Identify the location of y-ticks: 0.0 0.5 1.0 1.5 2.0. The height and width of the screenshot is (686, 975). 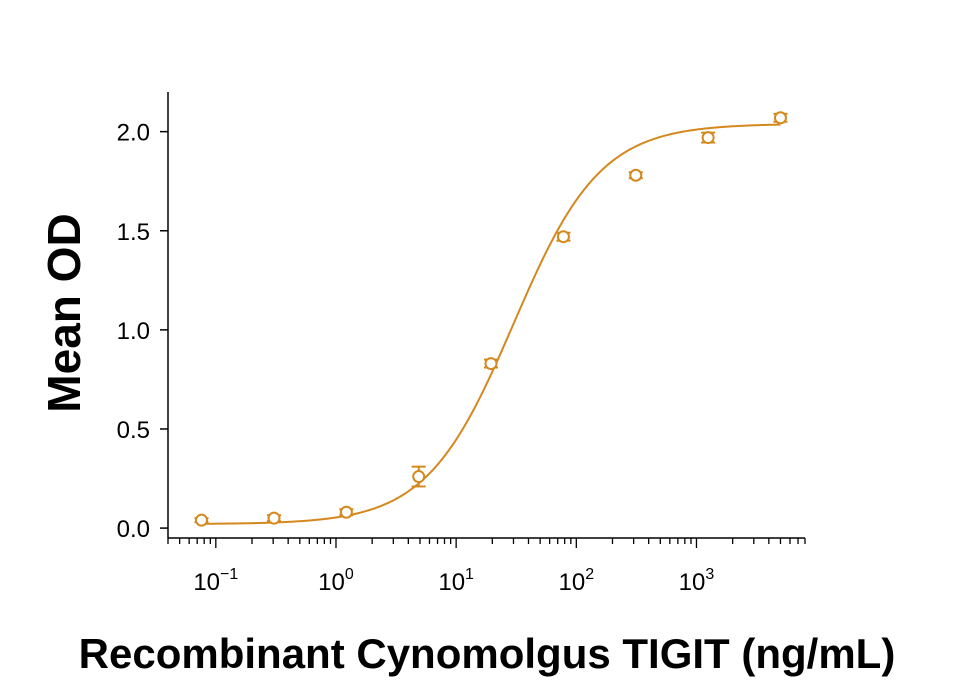
(142, 331).